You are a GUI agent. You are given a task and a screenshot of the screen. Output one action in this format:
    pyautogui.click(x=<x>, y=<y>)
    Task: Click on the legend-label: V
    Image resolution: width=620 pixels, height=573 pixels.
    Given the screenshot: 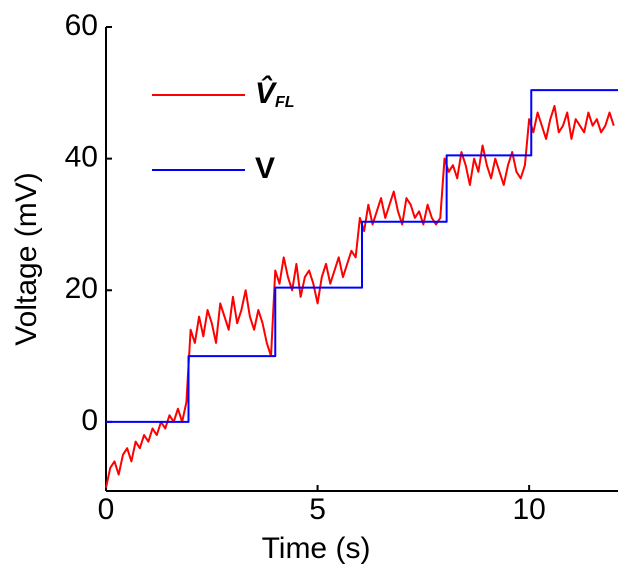 What is the action you would take?
    pyautogui.click(x=265, y=168)
    